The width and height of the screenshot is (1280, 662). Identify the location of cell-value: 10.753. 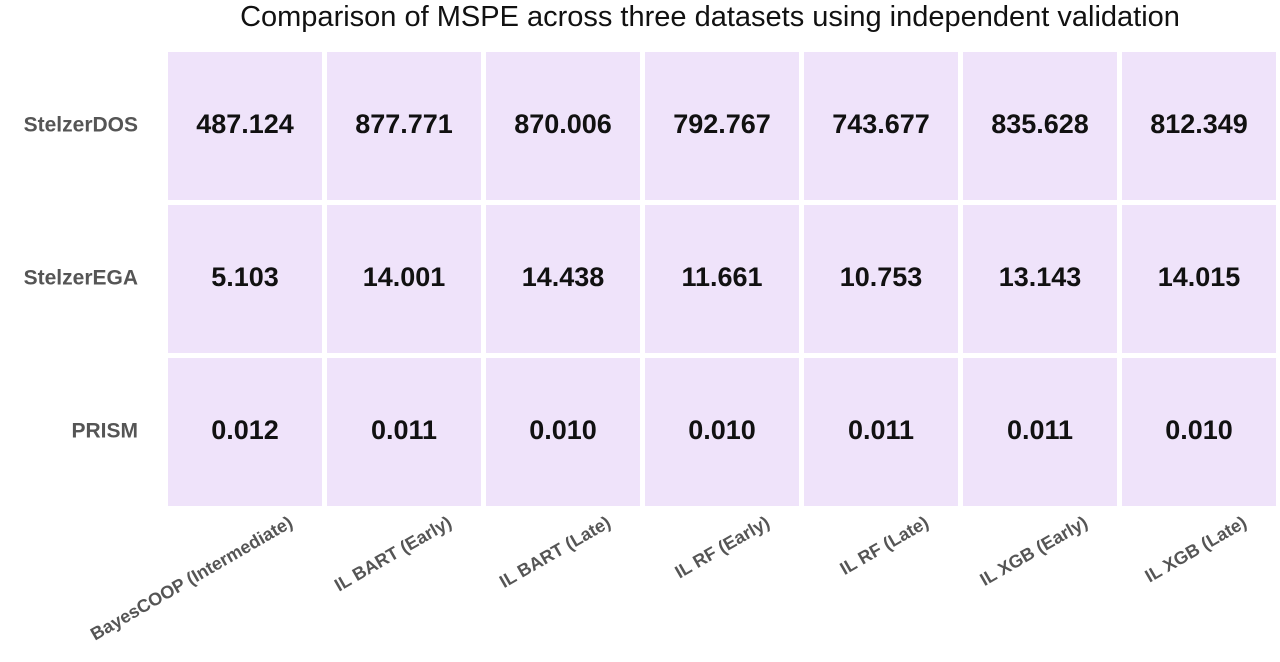
(881, 277).